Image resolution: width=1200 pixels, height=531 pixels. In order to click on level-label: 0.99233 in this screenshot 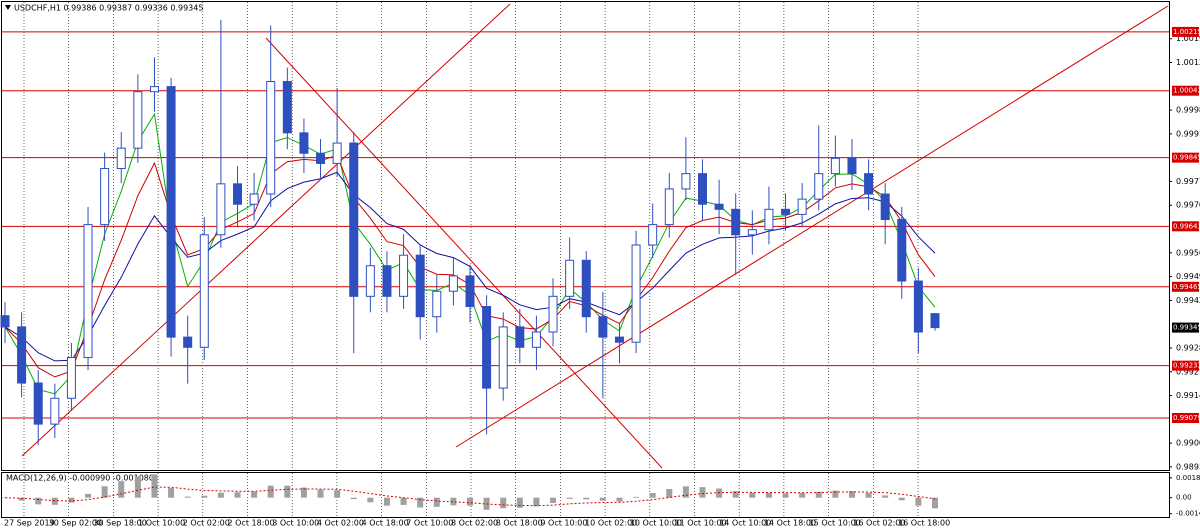, I will do `click(1186, 366)`.